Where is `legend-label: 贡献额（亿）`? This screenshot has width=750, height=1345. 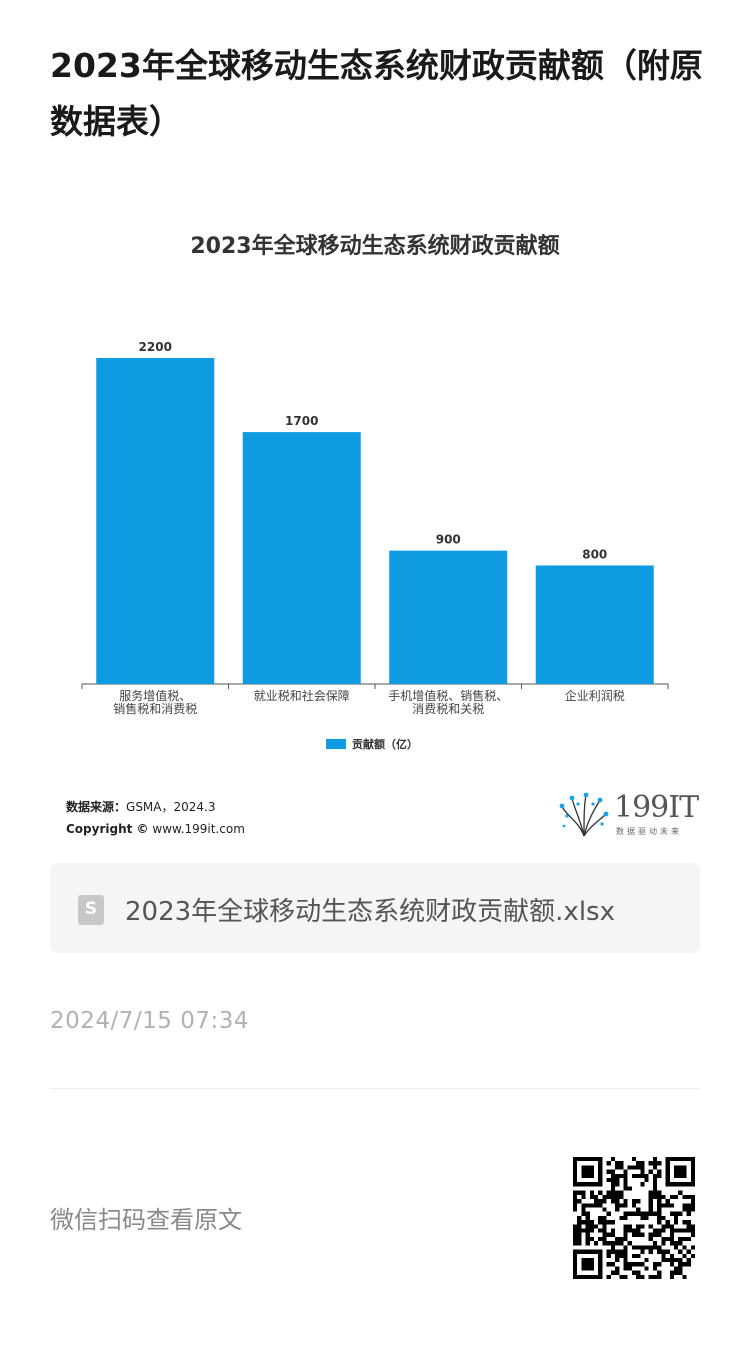
legend-label: 贡献额（亿） is located at coordinates (385, 744).